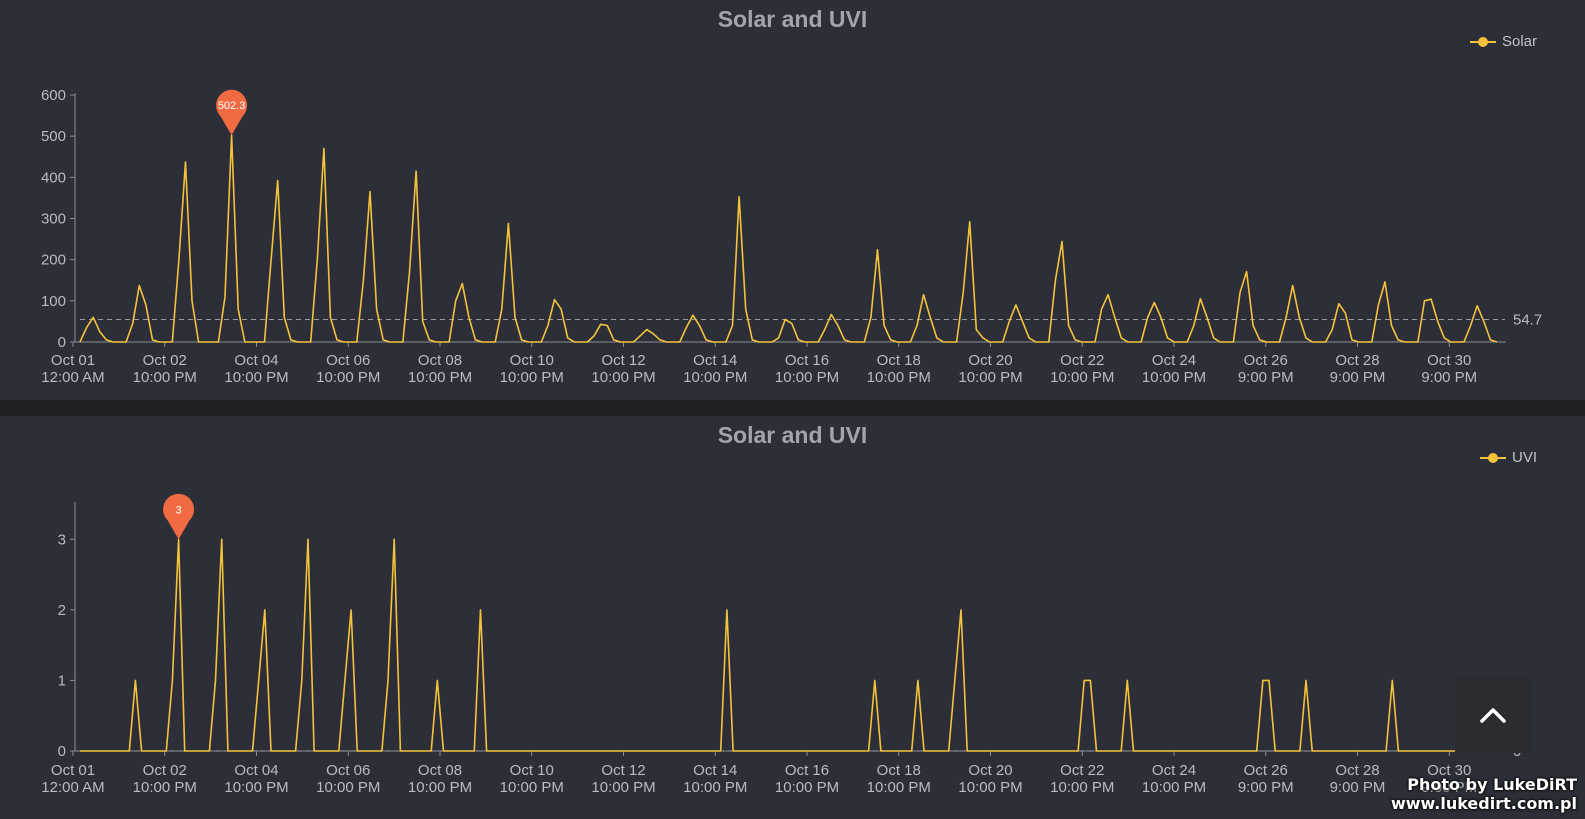  Describe the element at coordinates (179, 510) in the screenshot. I see `max-value-marker-label: 3` at that location.